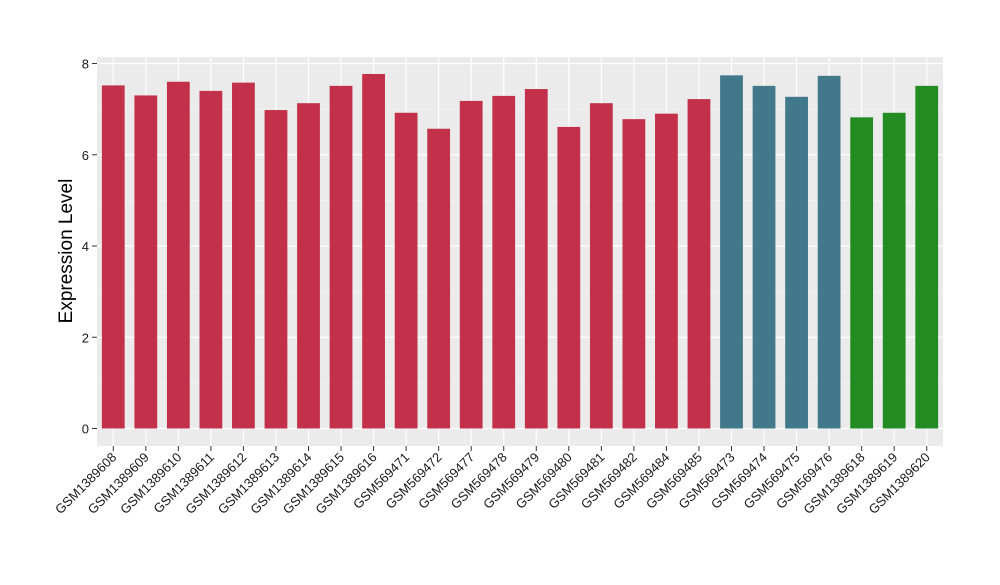  I want to click on bar-gsm569474, so click(764, 257).